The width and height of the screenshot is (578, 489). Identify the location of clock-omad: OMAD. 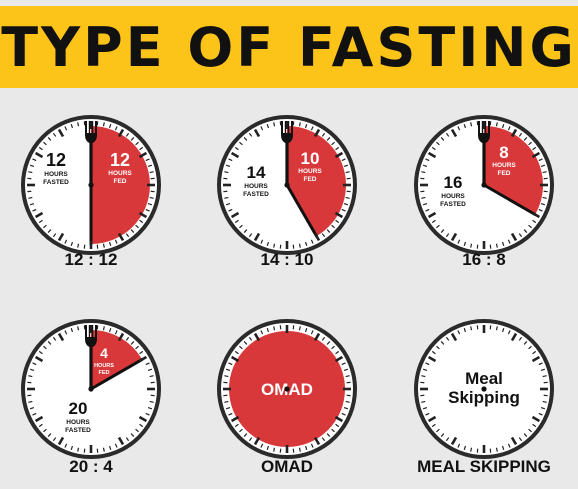
(287, 389).